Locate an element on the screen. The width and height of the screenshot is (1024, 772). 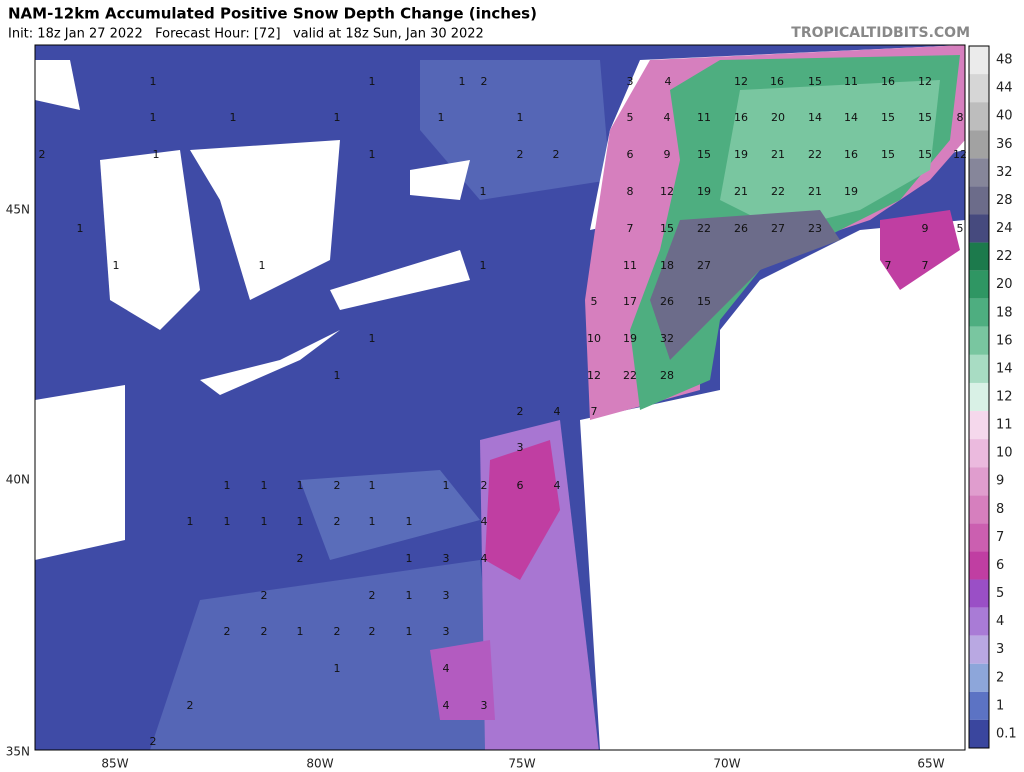
map-label: 26 is located at coordinates (667, 301).